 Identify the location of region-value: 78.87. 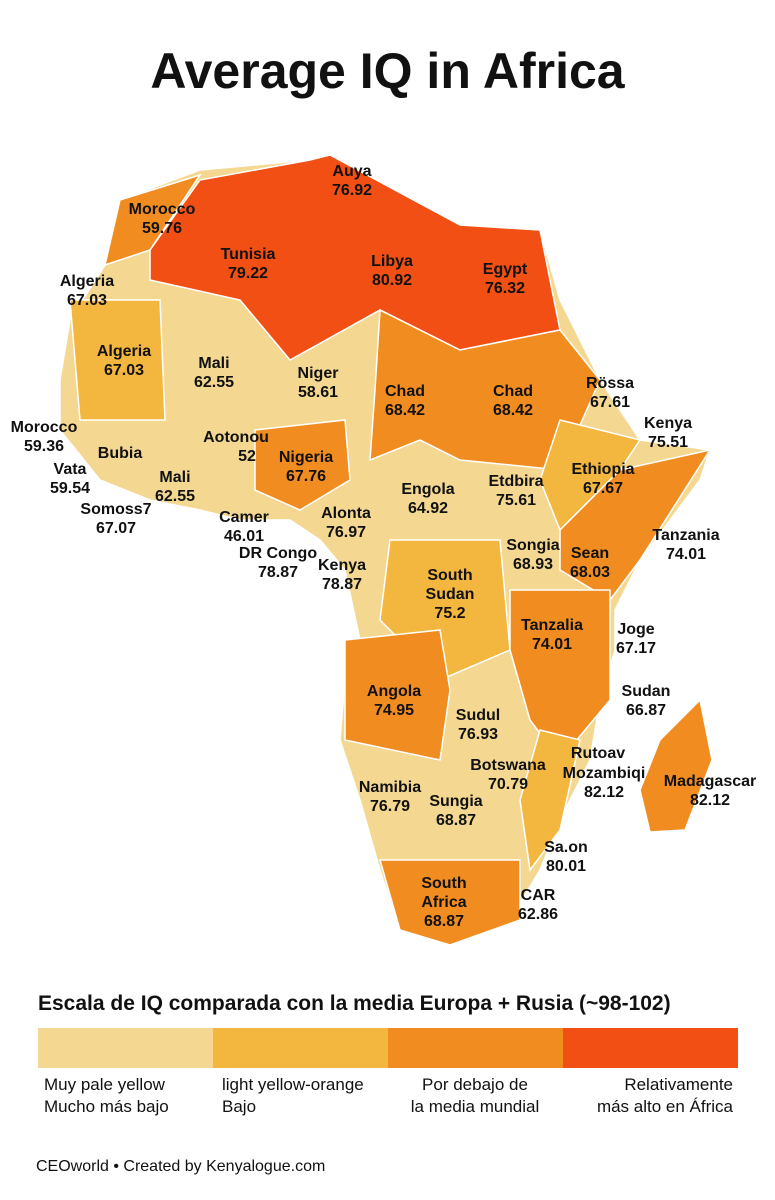
(278, 572).